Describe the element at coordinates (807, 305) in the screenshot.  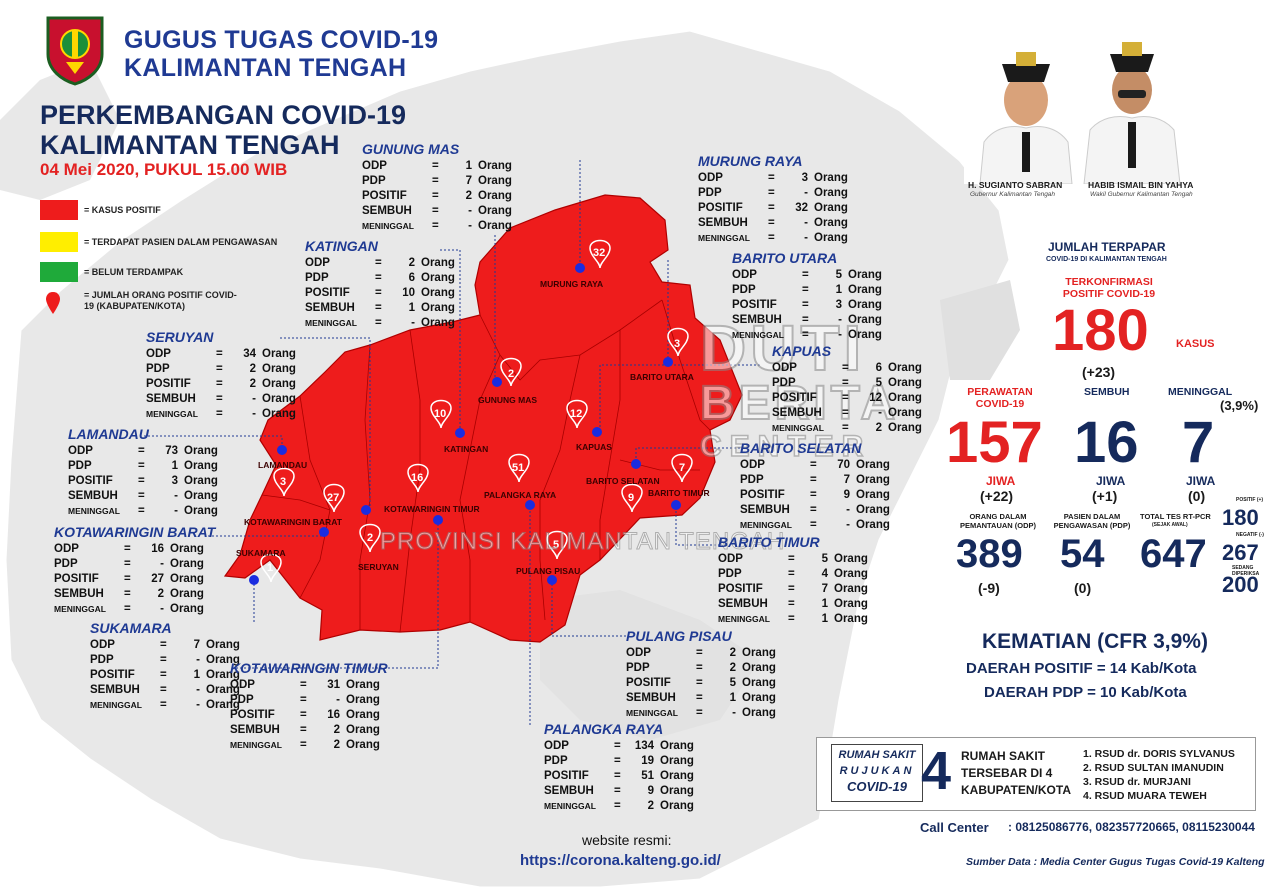
I see `region-row-positif: POSITIF = 3 Orang` at that location.